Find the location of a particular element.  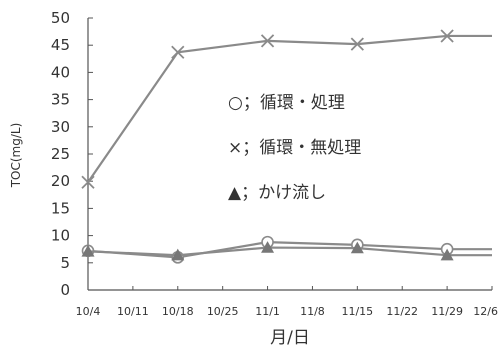

y-tick-label: 0 is located at coordinates (65, 290).